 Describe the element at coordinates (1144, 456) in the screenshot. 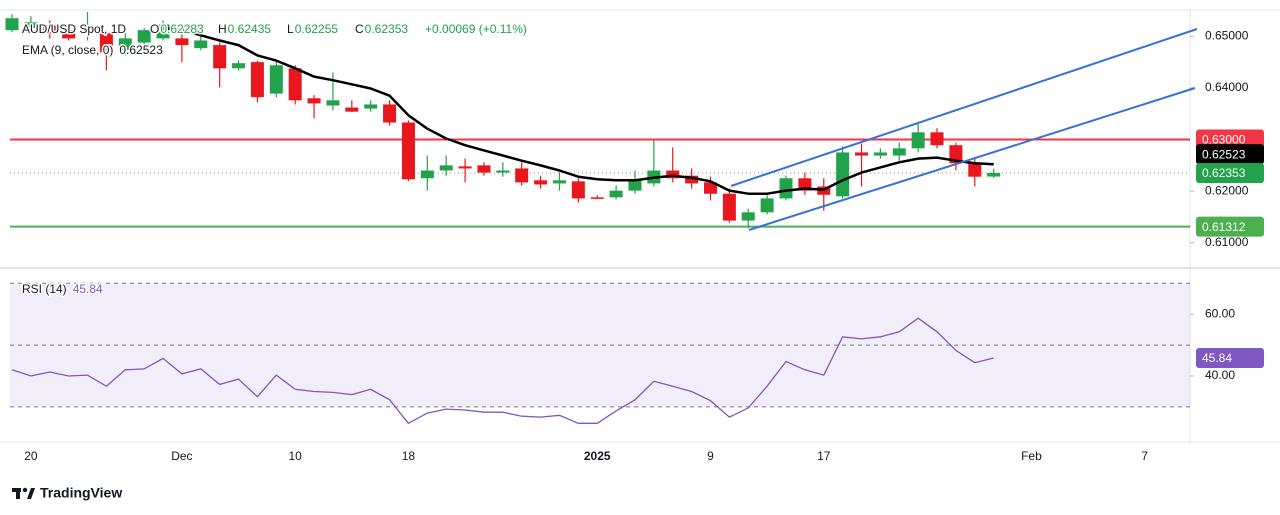

I see `x-tick-label: 7` at that location.